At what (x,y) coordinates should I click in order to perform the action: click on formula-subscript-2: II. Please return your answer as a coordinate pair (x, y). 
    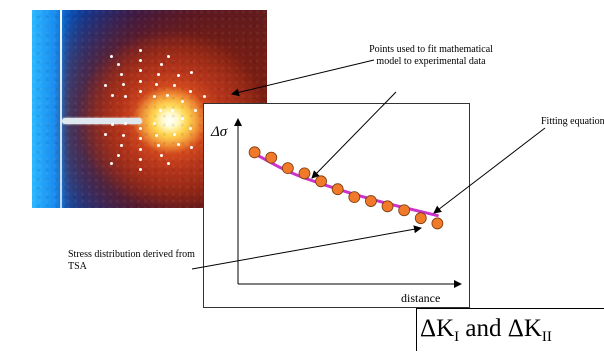
    Looking at the image, I should click on (546, 337).